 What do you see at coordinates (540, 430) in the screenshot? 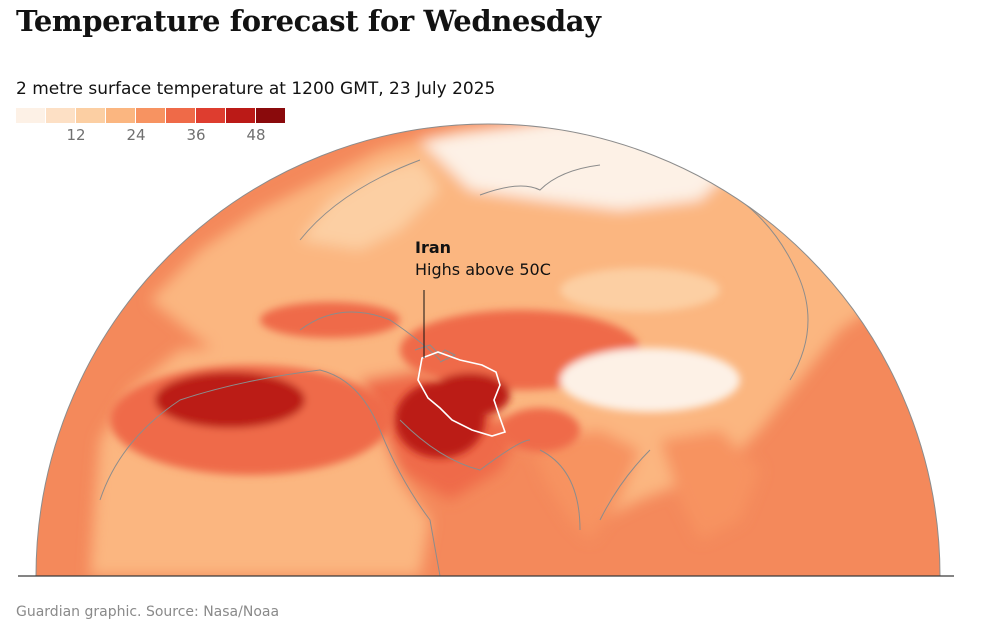
I see `pakistan-hot-zone` at bounding box center [540, 430].